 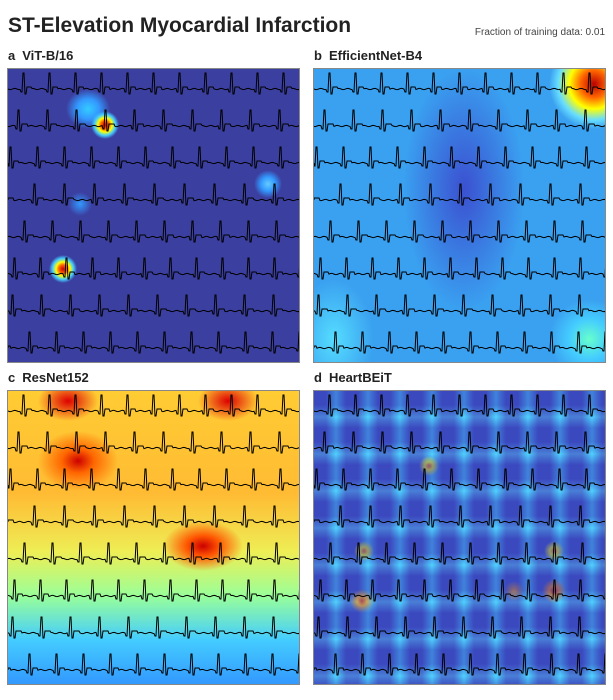 What do you see at coordinates (375, 55) in the screenshot?
I see `panel-model-name: EfficientNet-B4` at bounding box center [375, 55].